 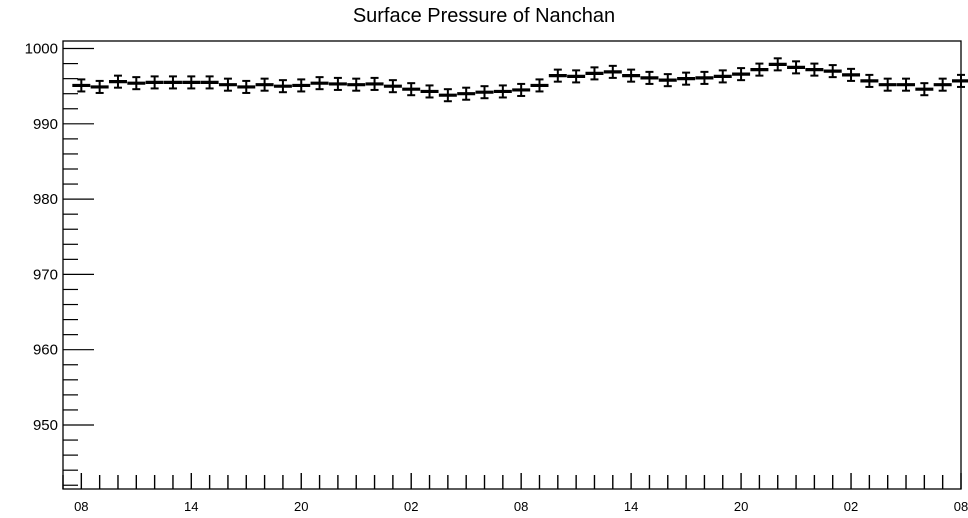 What do you see at coordinates (45, 124) in the screenshot?
I see `y-tick-label: 990` at bounding box center [45, 124].